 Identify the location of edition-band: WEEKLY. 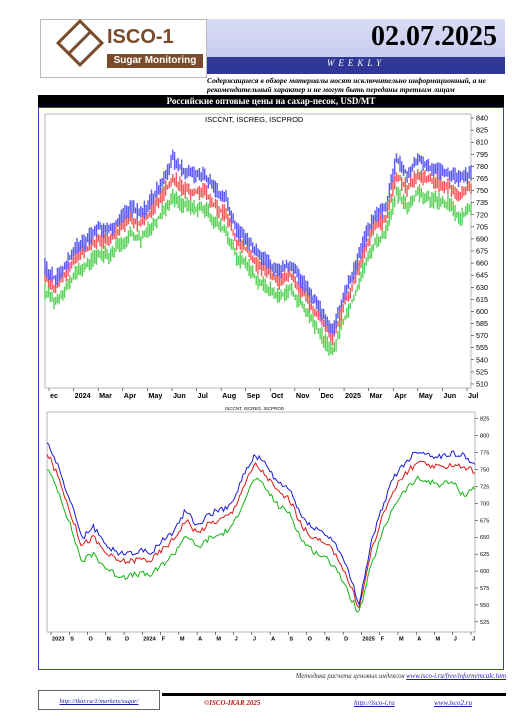
(356, 65).